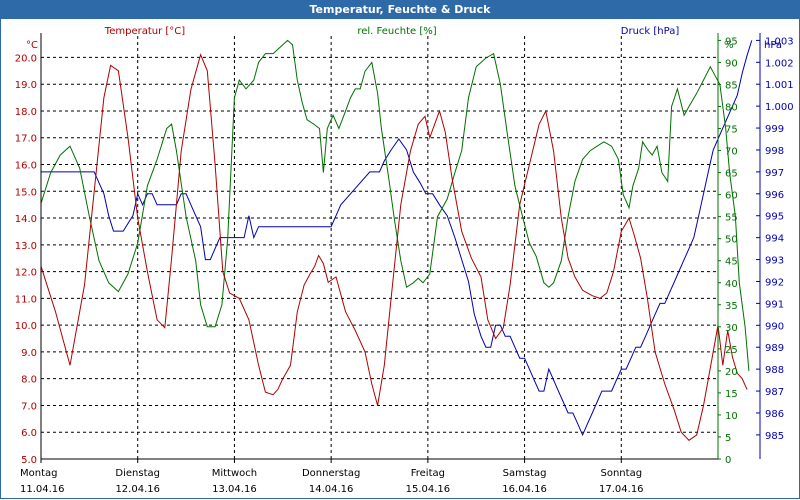  I want to click on x-day-label: Freitag, so click(428, 473).